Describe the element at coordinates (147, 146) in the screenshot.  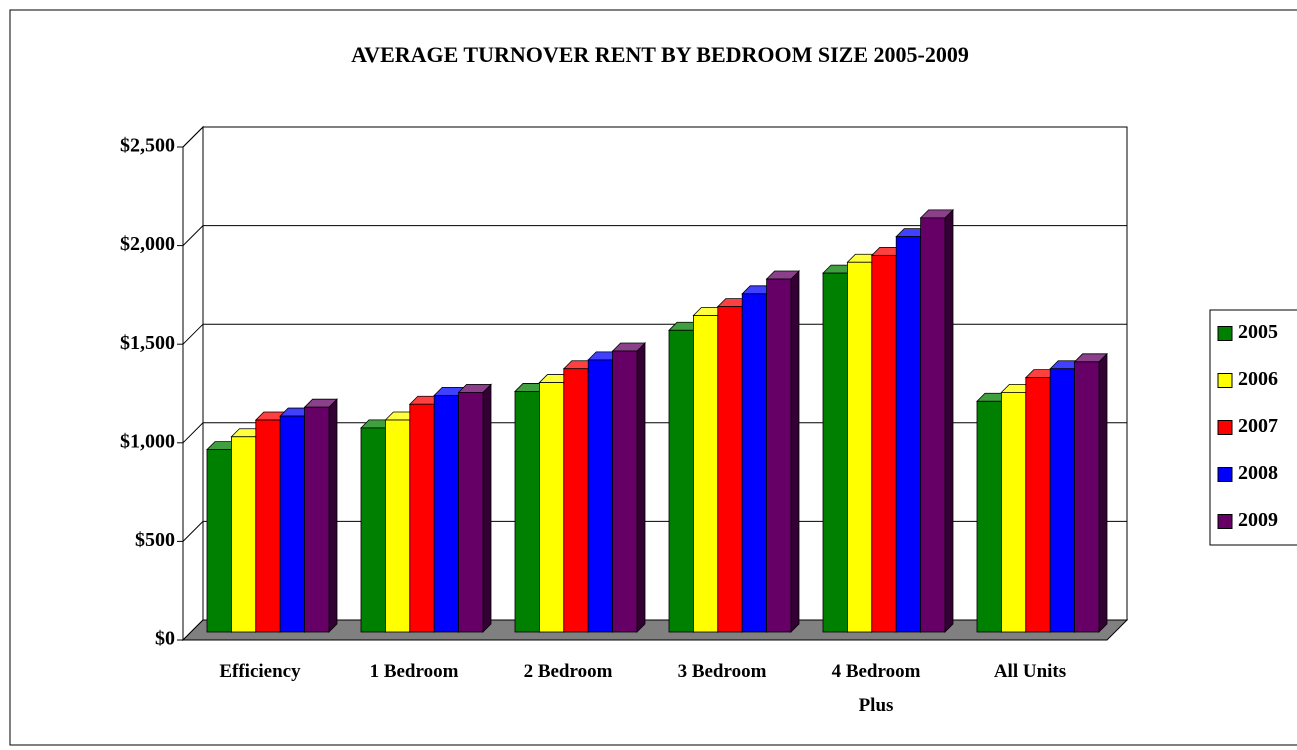
I see `y-tick-label: $2,500` at that location.